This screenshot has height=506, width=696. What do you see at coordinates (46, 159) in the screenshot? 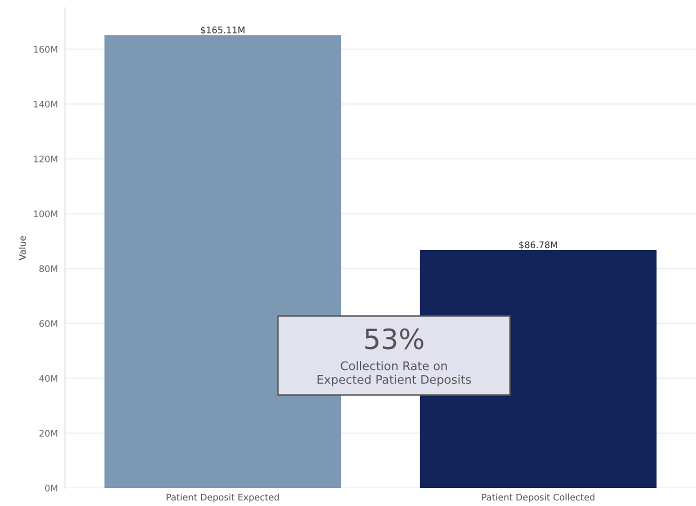
I see `y-tick-label: 120M` at bounding box center [46, 159].